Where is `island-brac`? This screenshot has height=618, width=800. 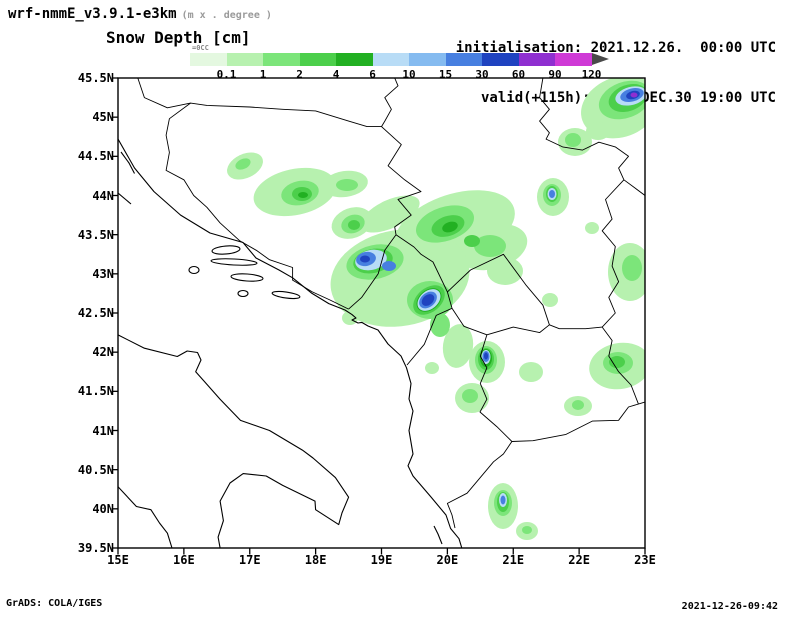
island-brac is located at coordinates (226, 250).